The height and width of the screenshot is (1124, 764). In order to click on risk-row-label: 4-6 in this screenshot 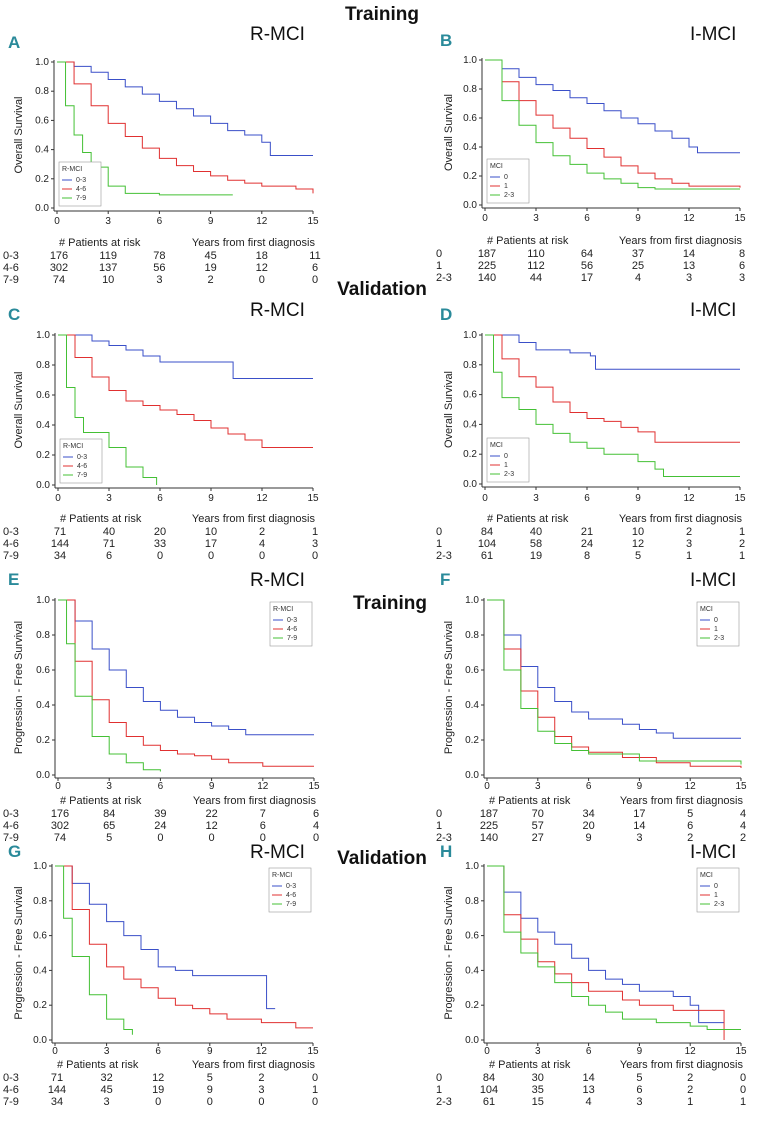, I will do `click(11, 1090)`.